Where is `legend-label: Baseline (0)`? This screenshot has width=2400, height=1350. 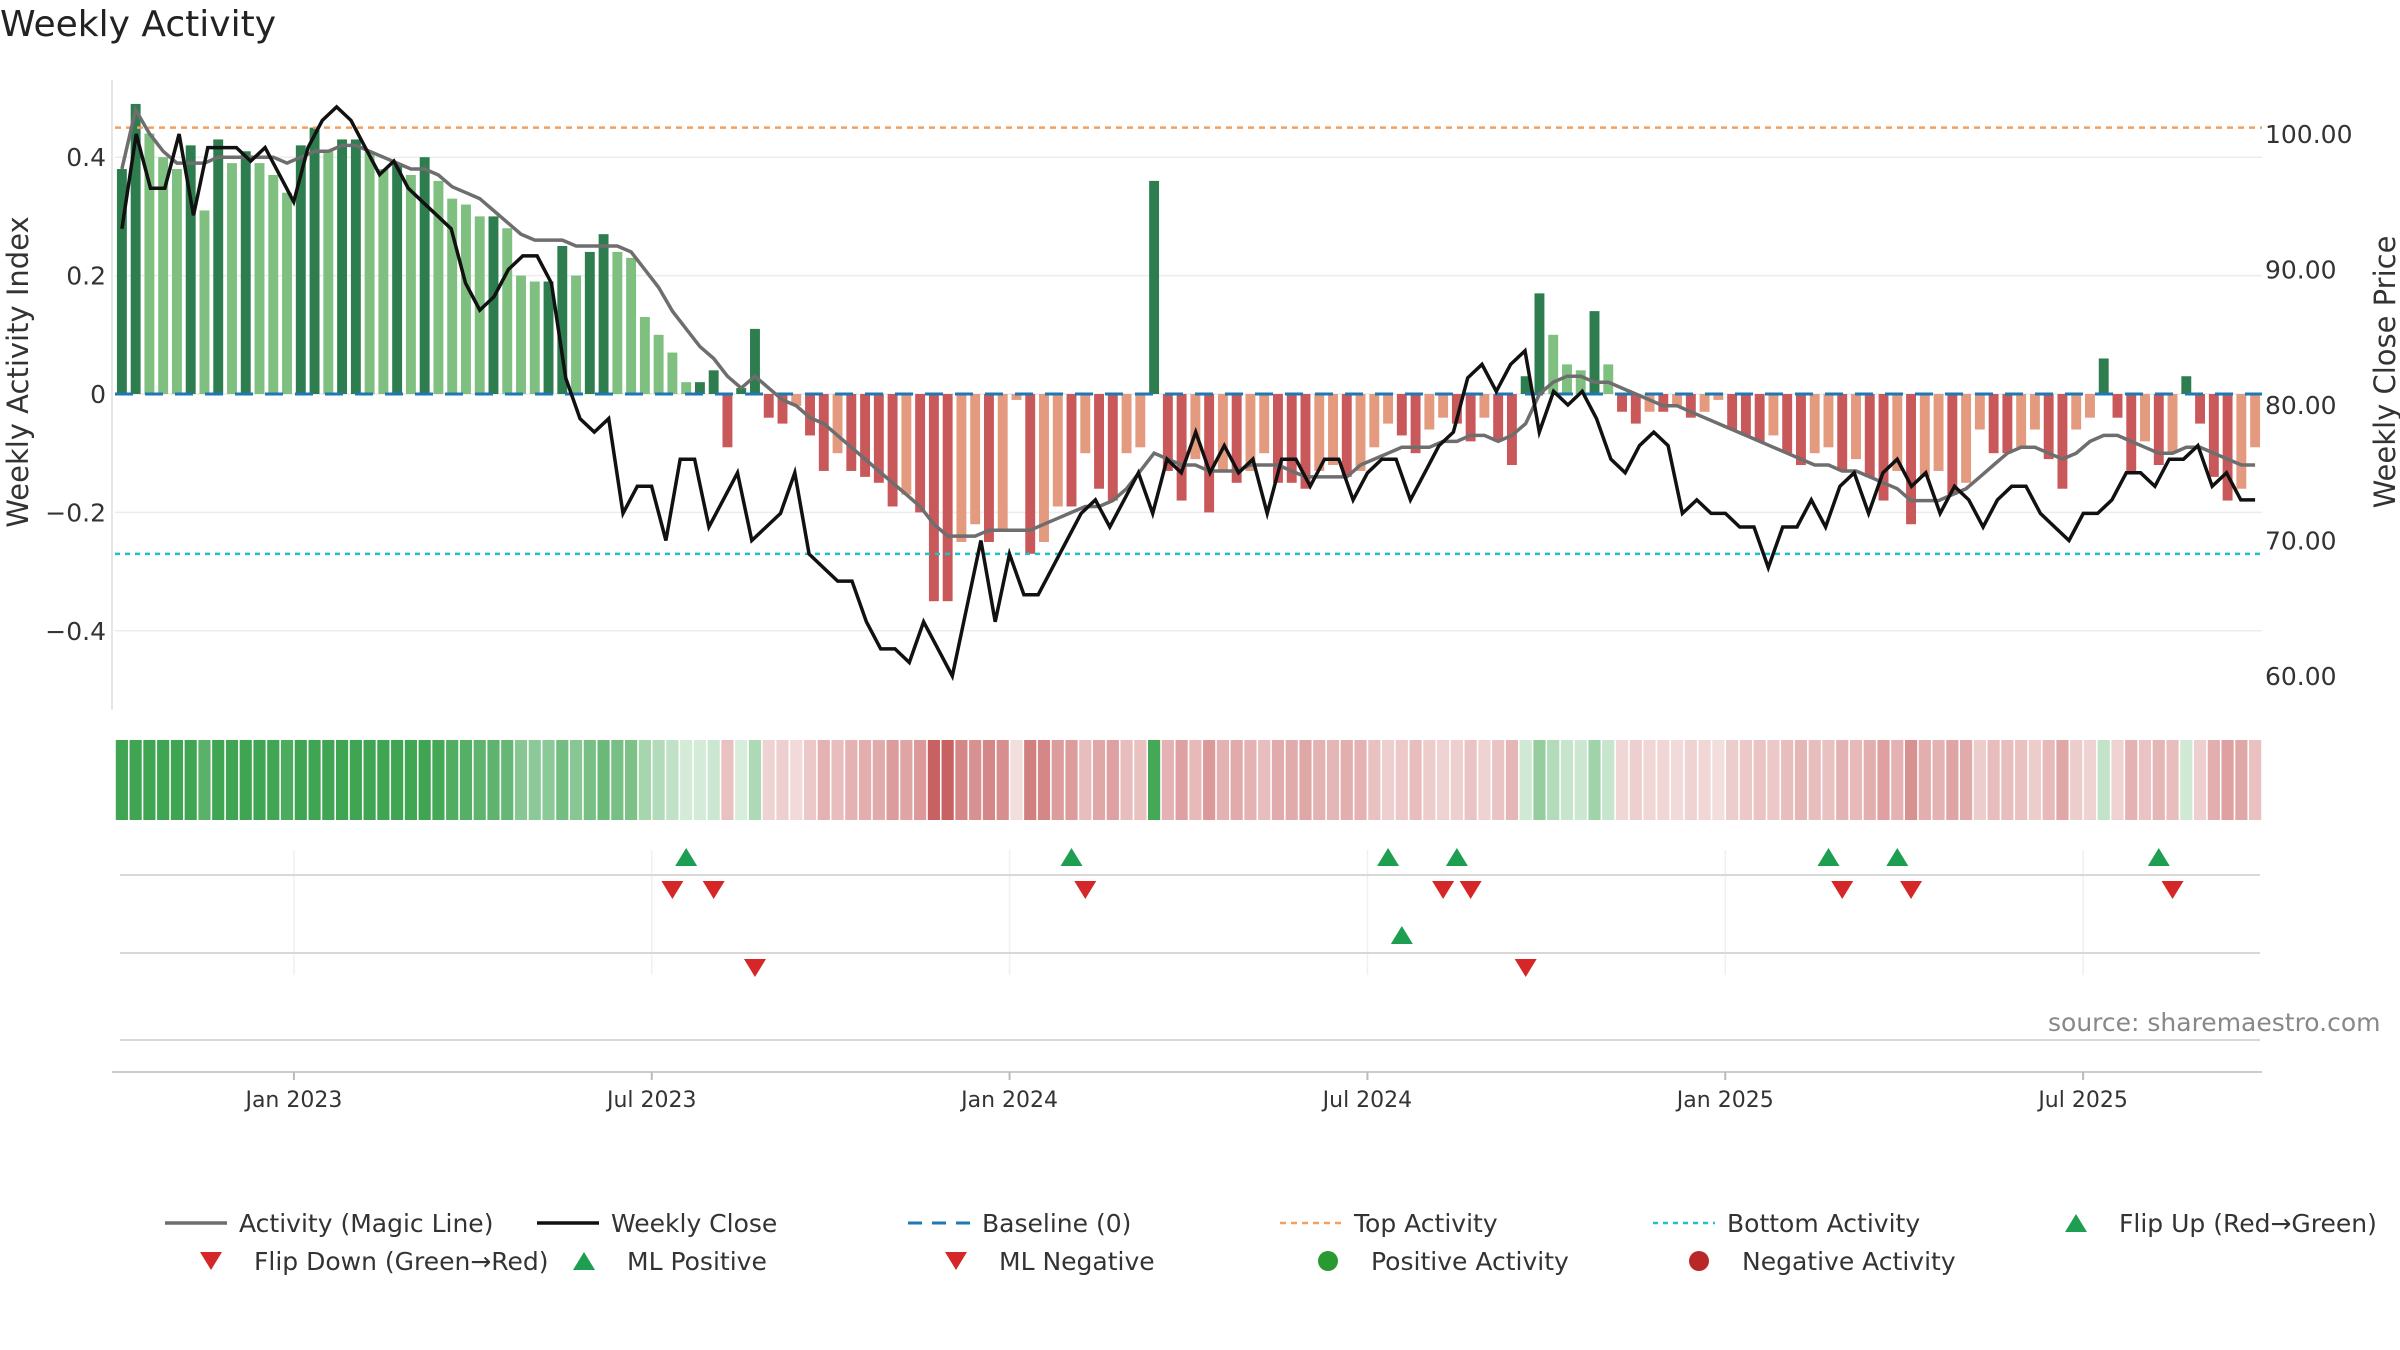
legend-label: Baseline (0) is located at coordinates (1057, 1223).